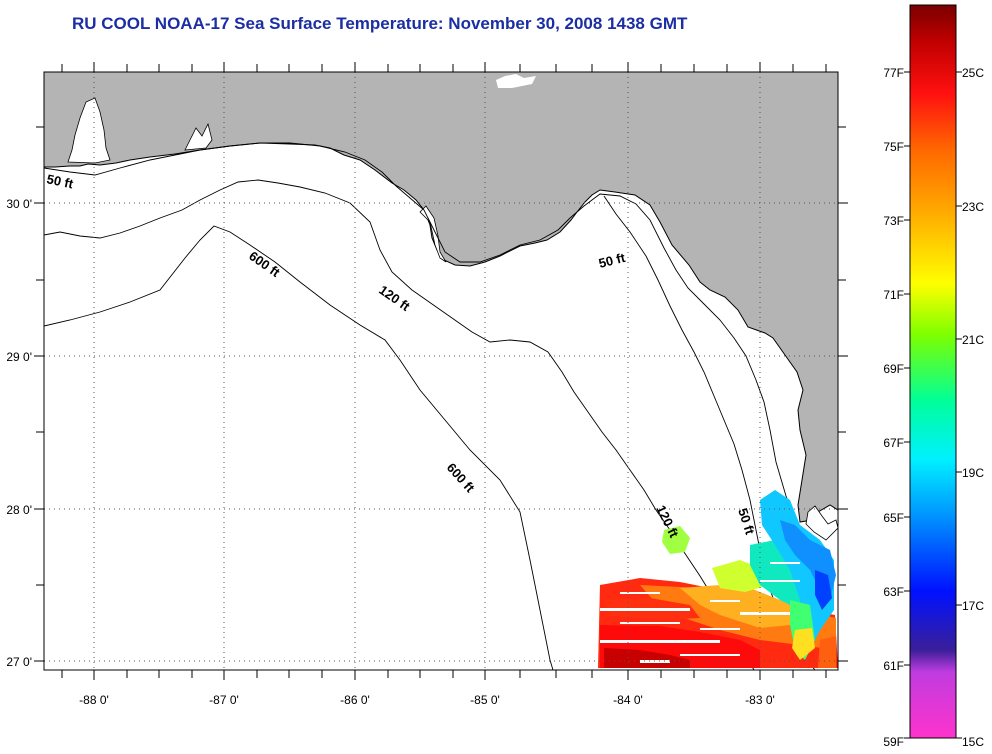  What do you see at coordinates (973, 73) in the screenshot?
I see `colorbar-label-c: 25C` at bounding box center [973, 73].